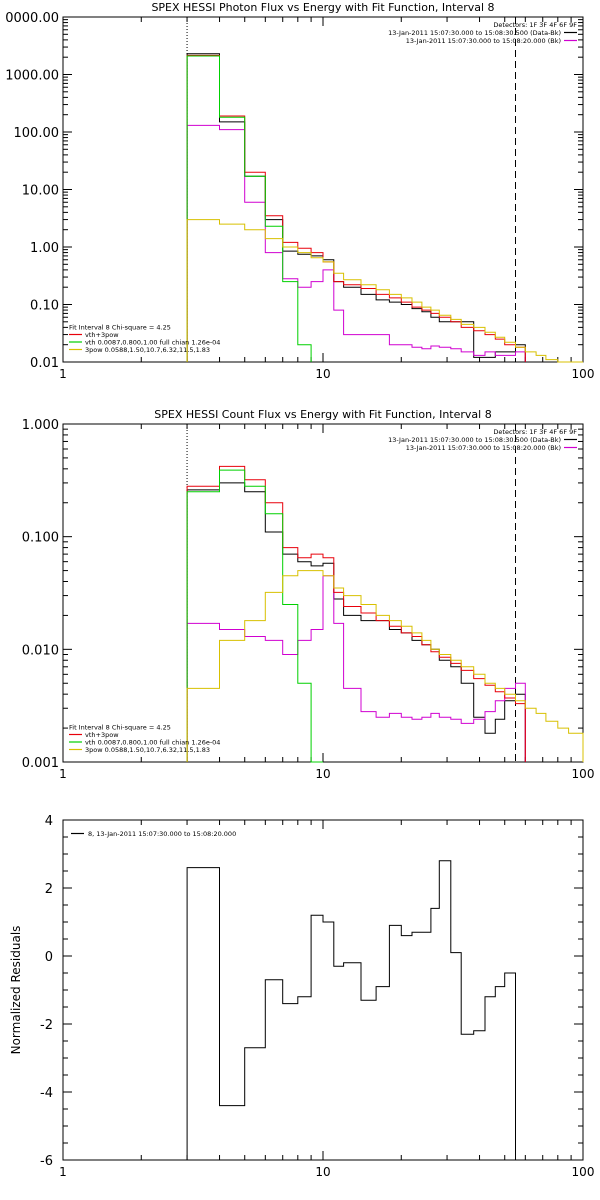  Describe the element at coordinates (147, 350) in the screenshot. I see `photon-legend-entry: 3pow 0.0588,1.50,10.7,6.32,11.5,1.83` at that location.